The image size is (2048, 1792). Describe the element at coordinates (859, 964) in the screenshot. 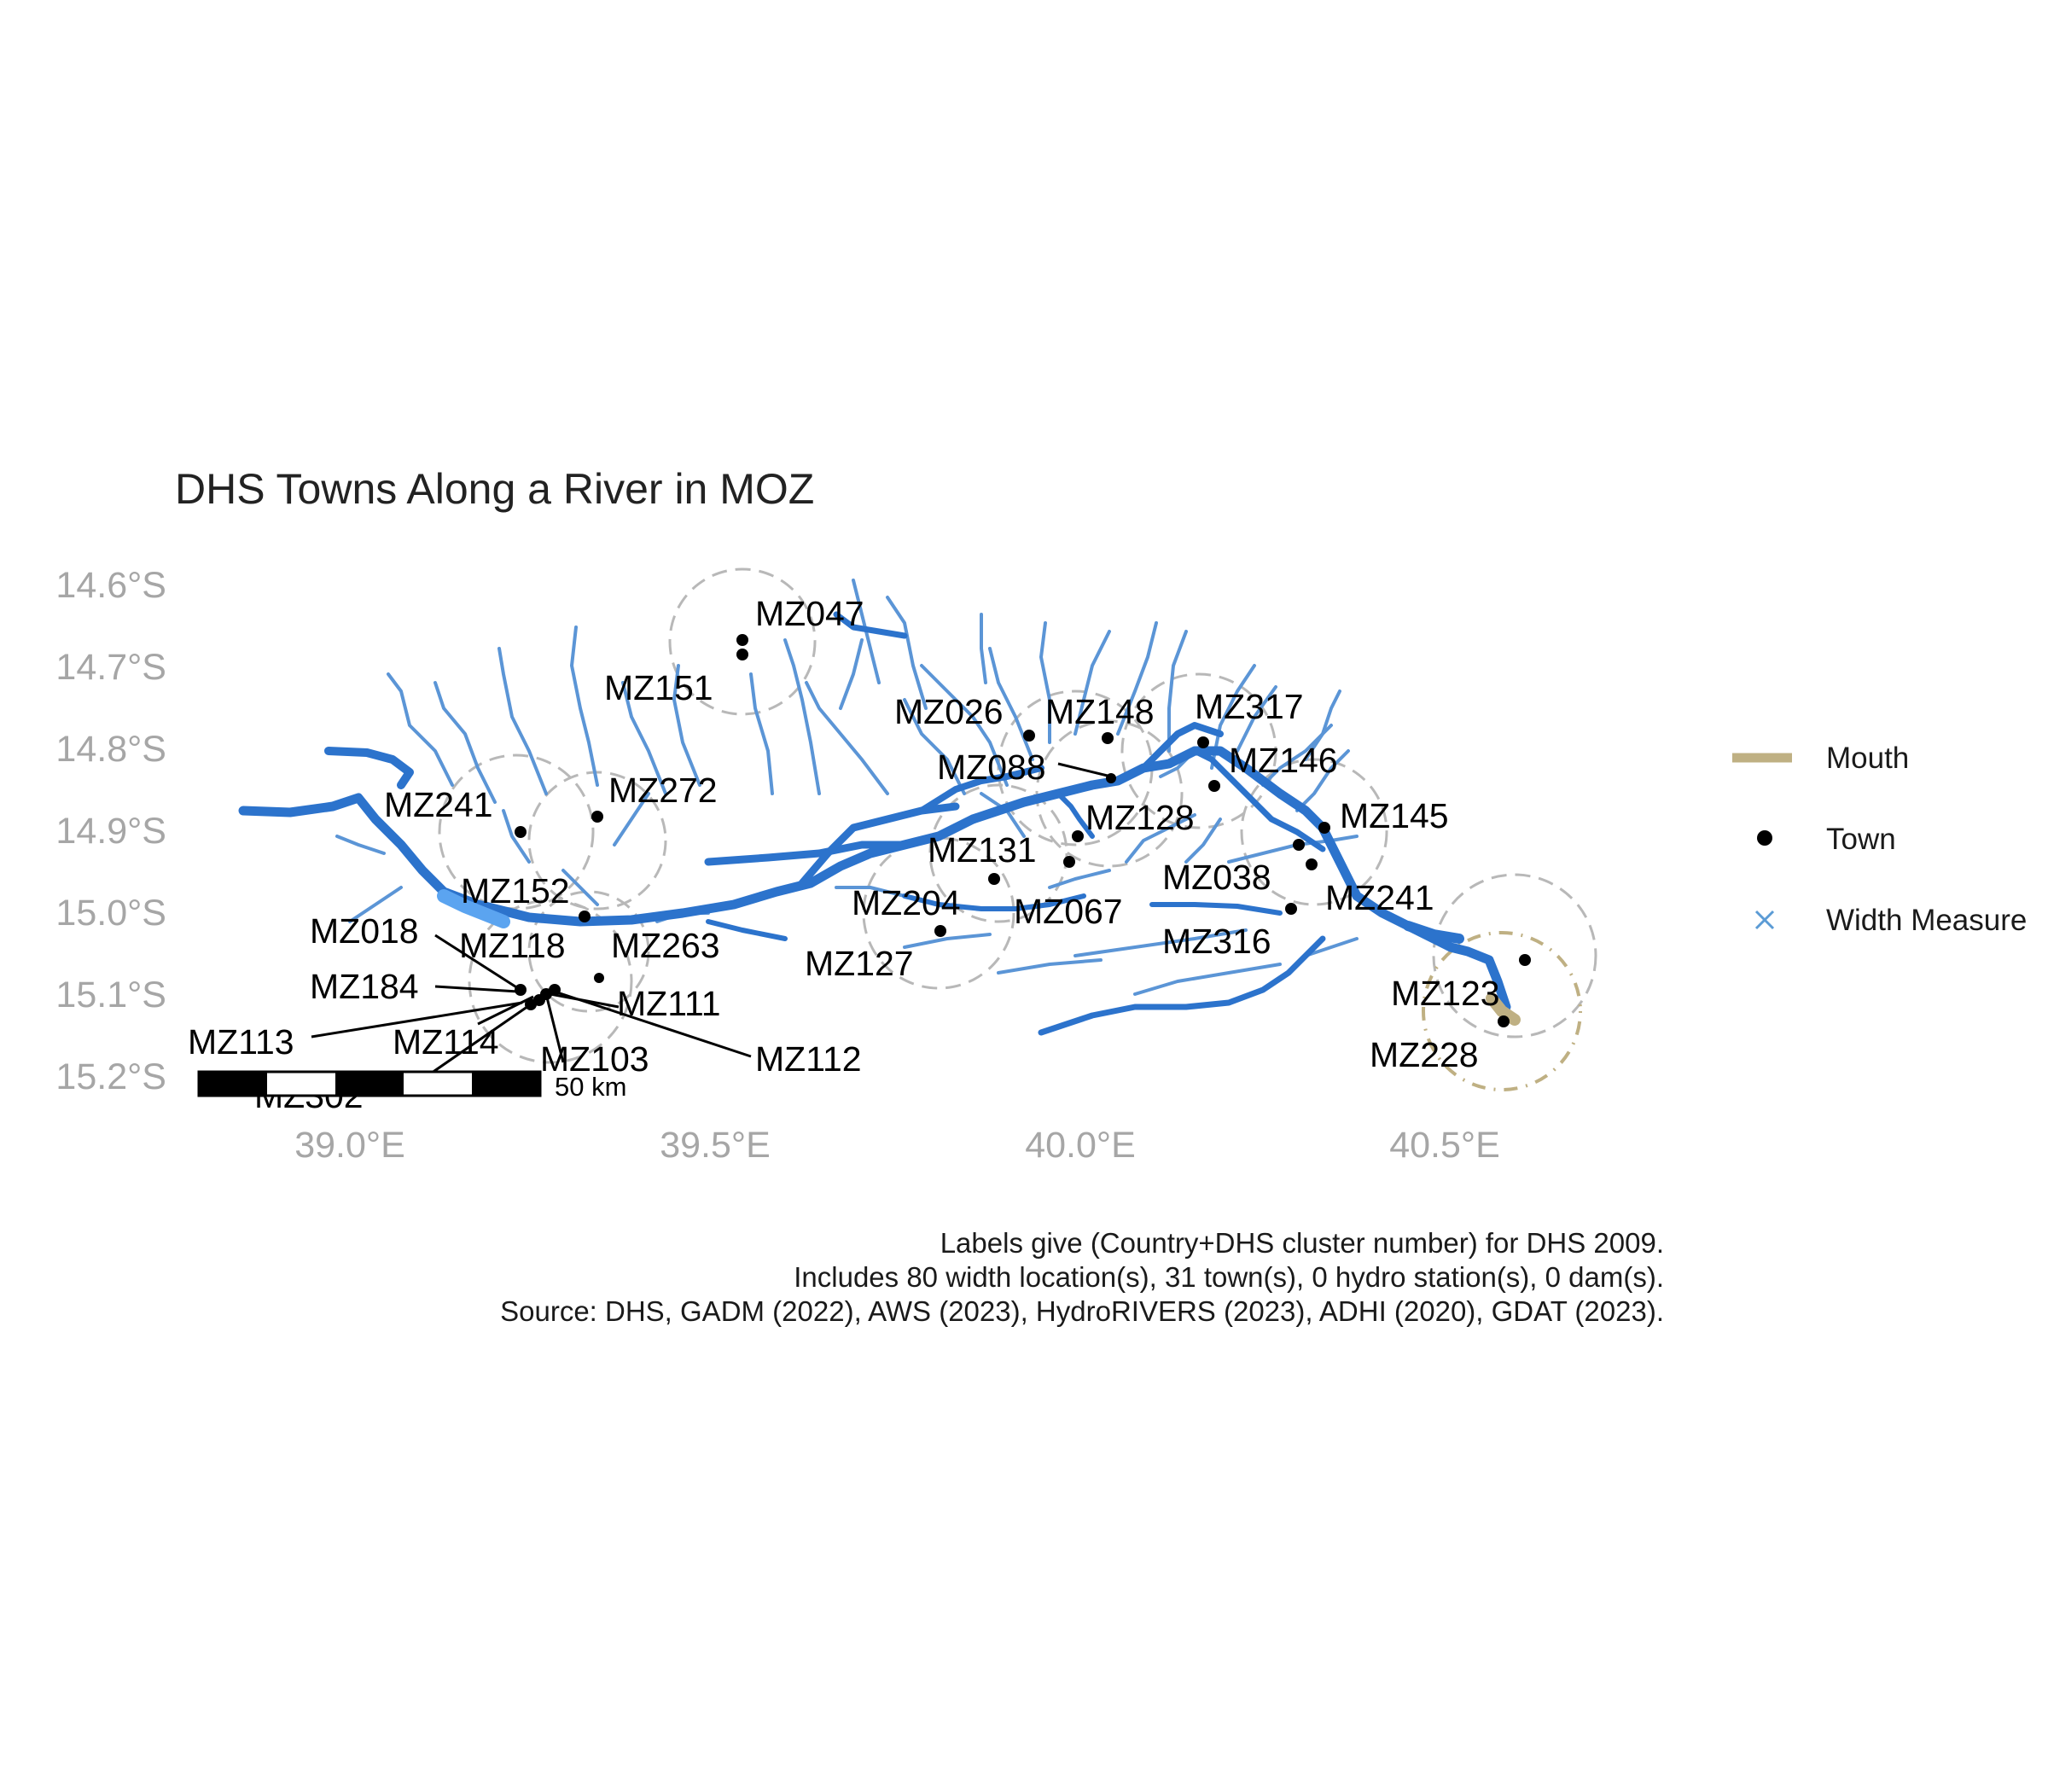

I see `town-label: MZ127` at that location.